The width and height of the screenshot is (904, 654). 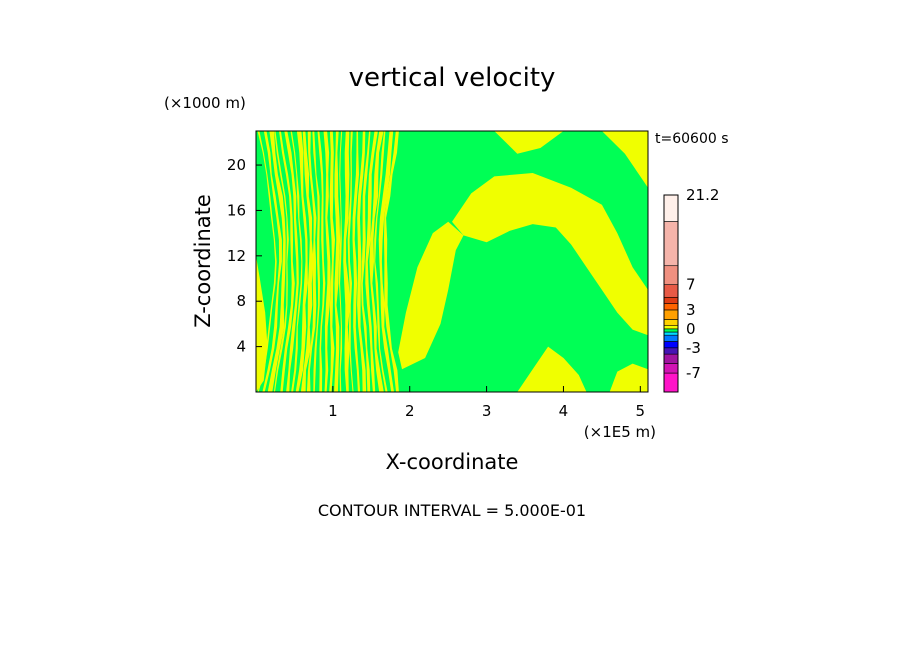 I want to click on y-unit-label: (×1000 m), so click(x=205, y=103).